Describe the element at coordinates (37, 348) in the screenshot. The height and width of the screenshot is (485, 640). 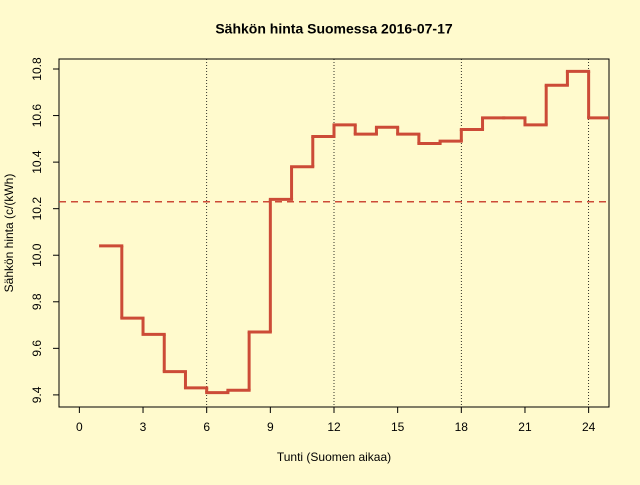
I see `y-tick-label: 9.6` at that location.